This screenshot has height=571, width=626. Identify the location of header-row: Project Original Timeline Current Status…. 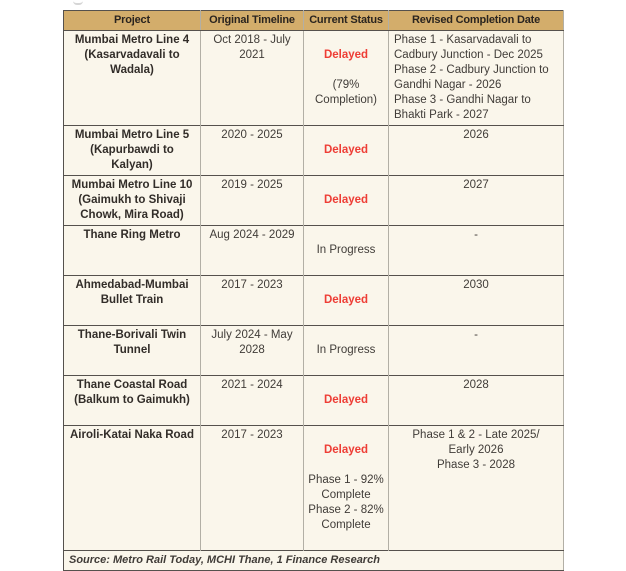
(313, 20).